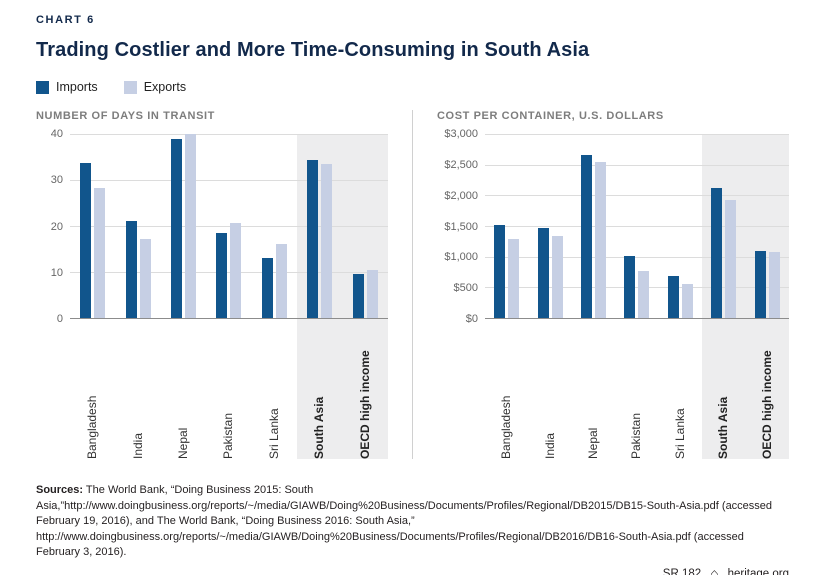 Image resolution: width=825 pixels, height=575 pixels. Describe the element at coordinates (65, 20) in the screenshot. I see `chart-number: CHART 6` at that location.